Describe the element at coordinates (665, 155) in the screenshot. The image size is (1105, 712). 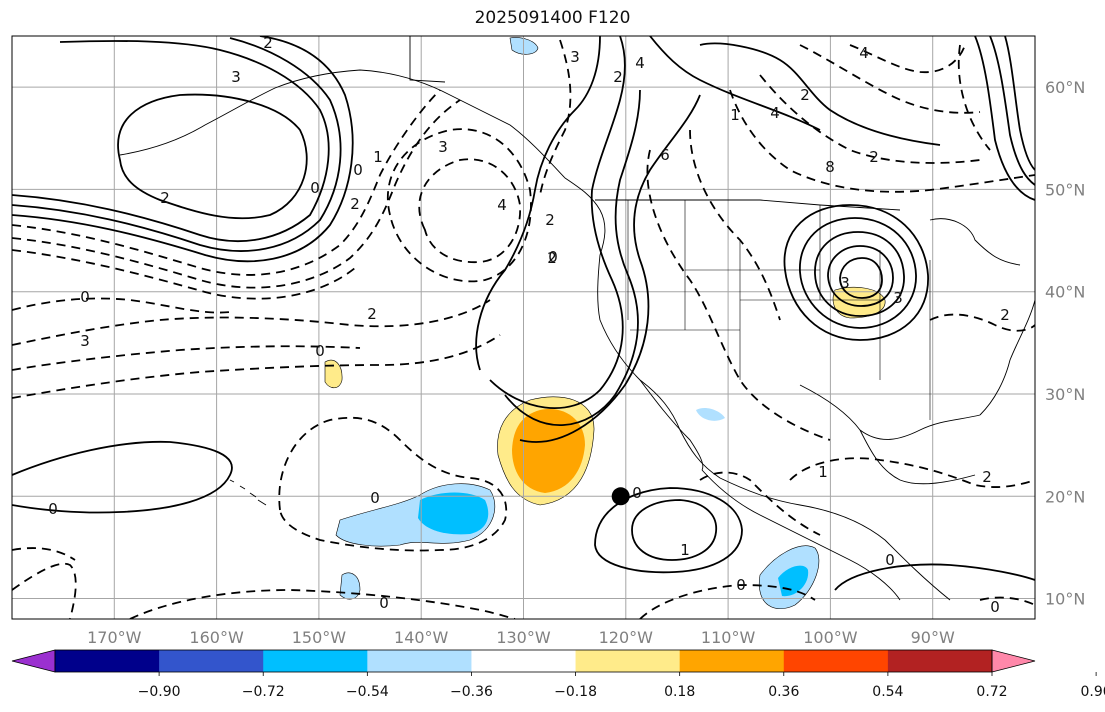
I see `contour-label: 6` at that location.